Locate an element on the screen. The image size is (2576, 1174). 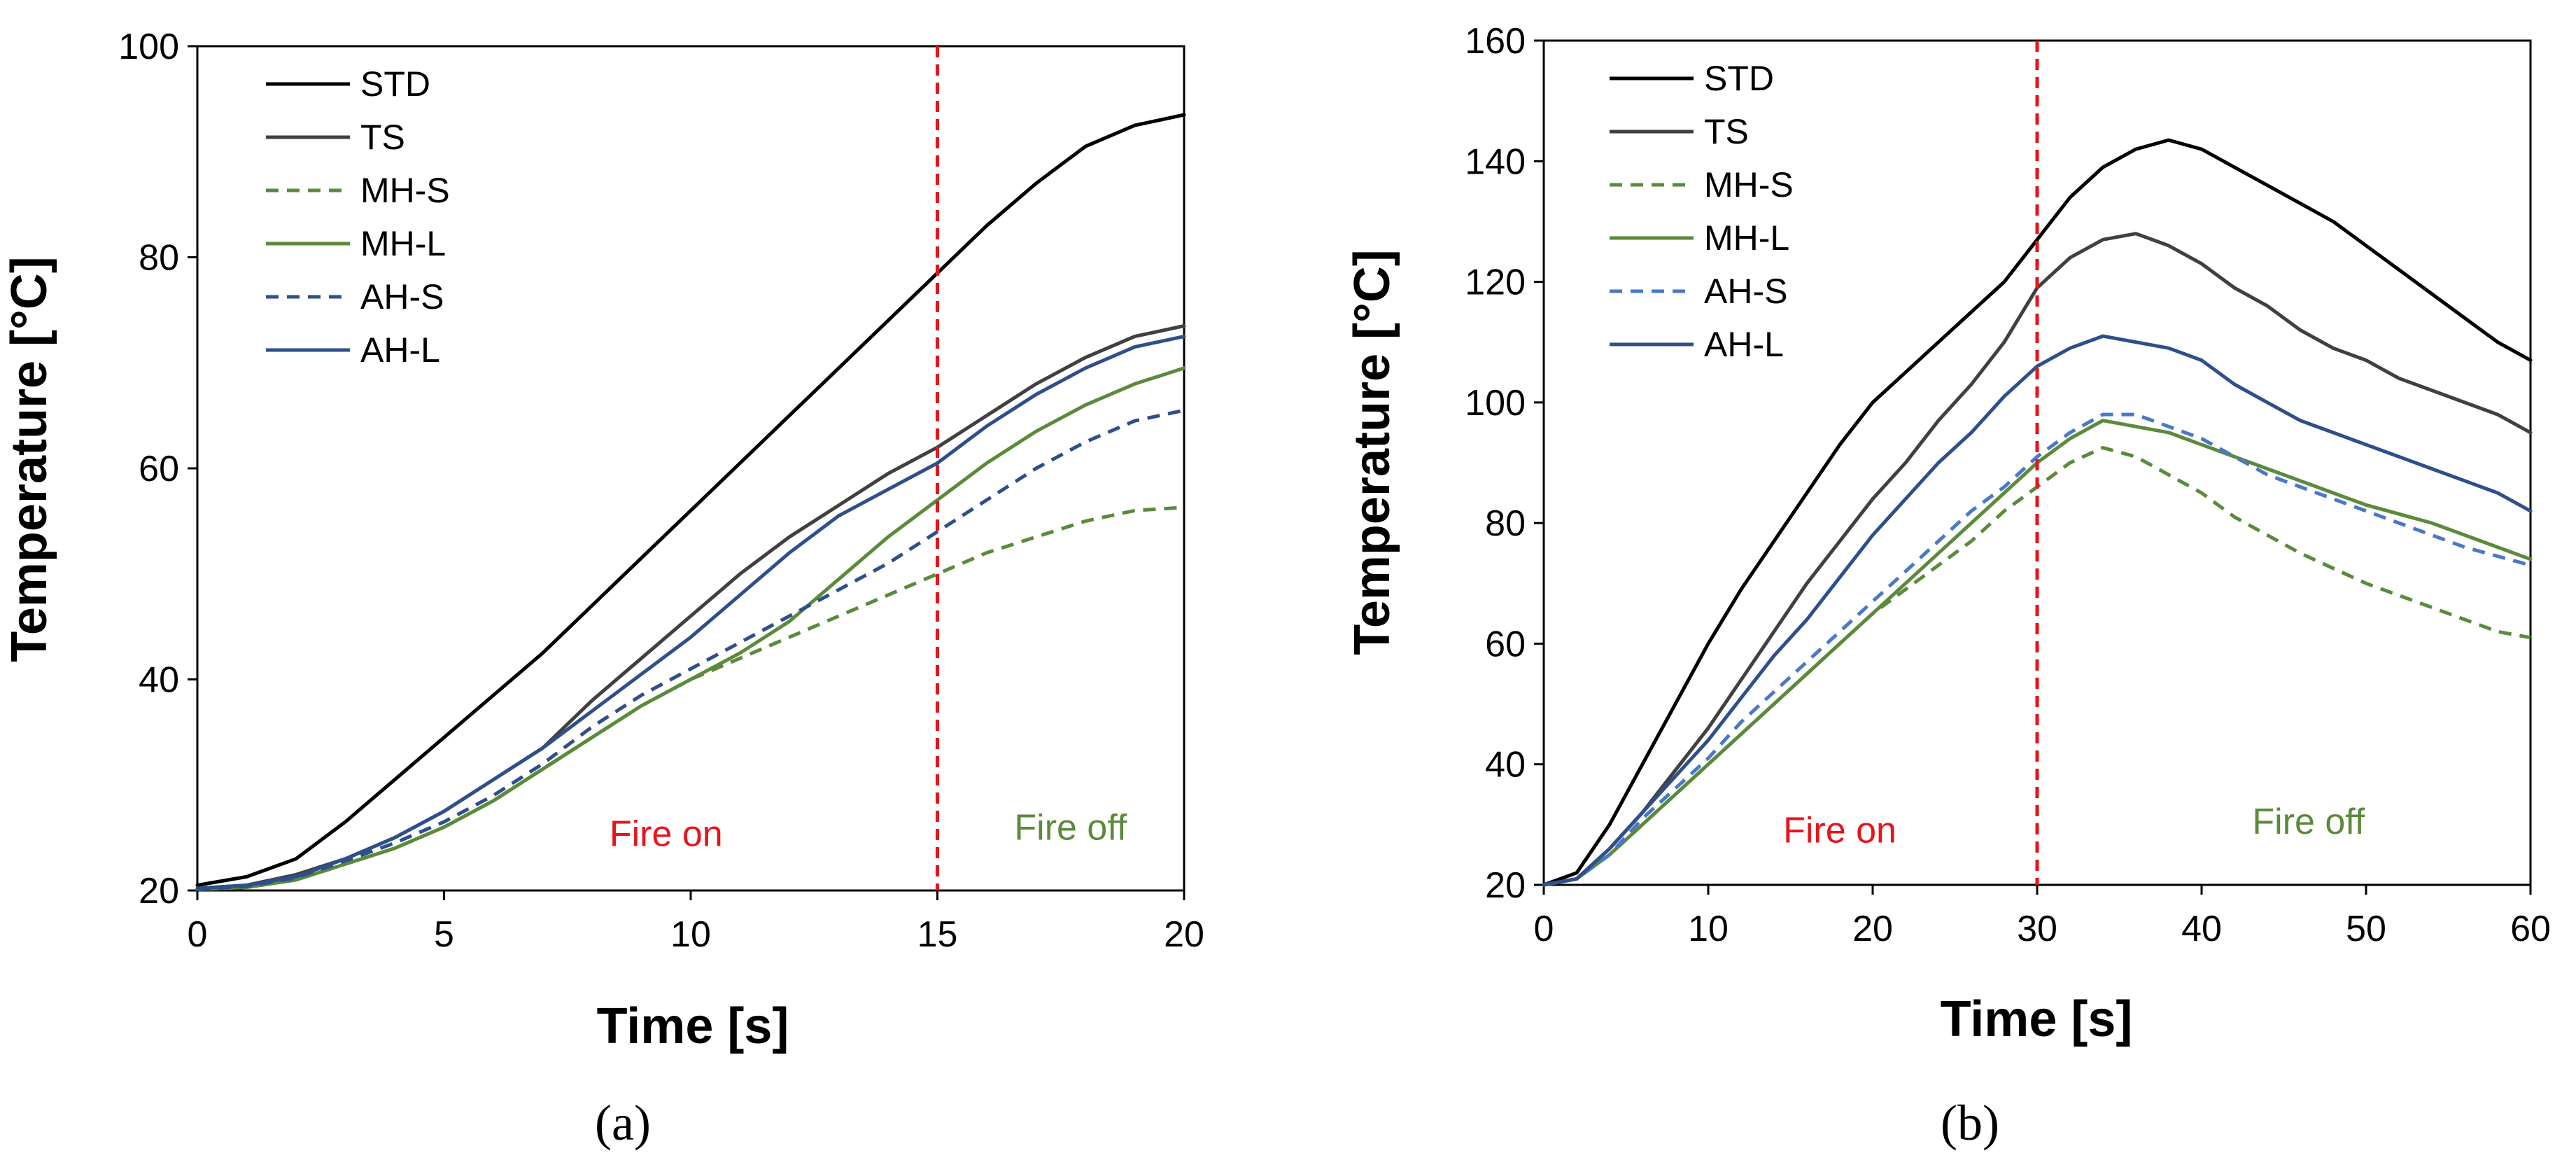
legend-label-b-std: STD is located at coordinates (1739, 78).